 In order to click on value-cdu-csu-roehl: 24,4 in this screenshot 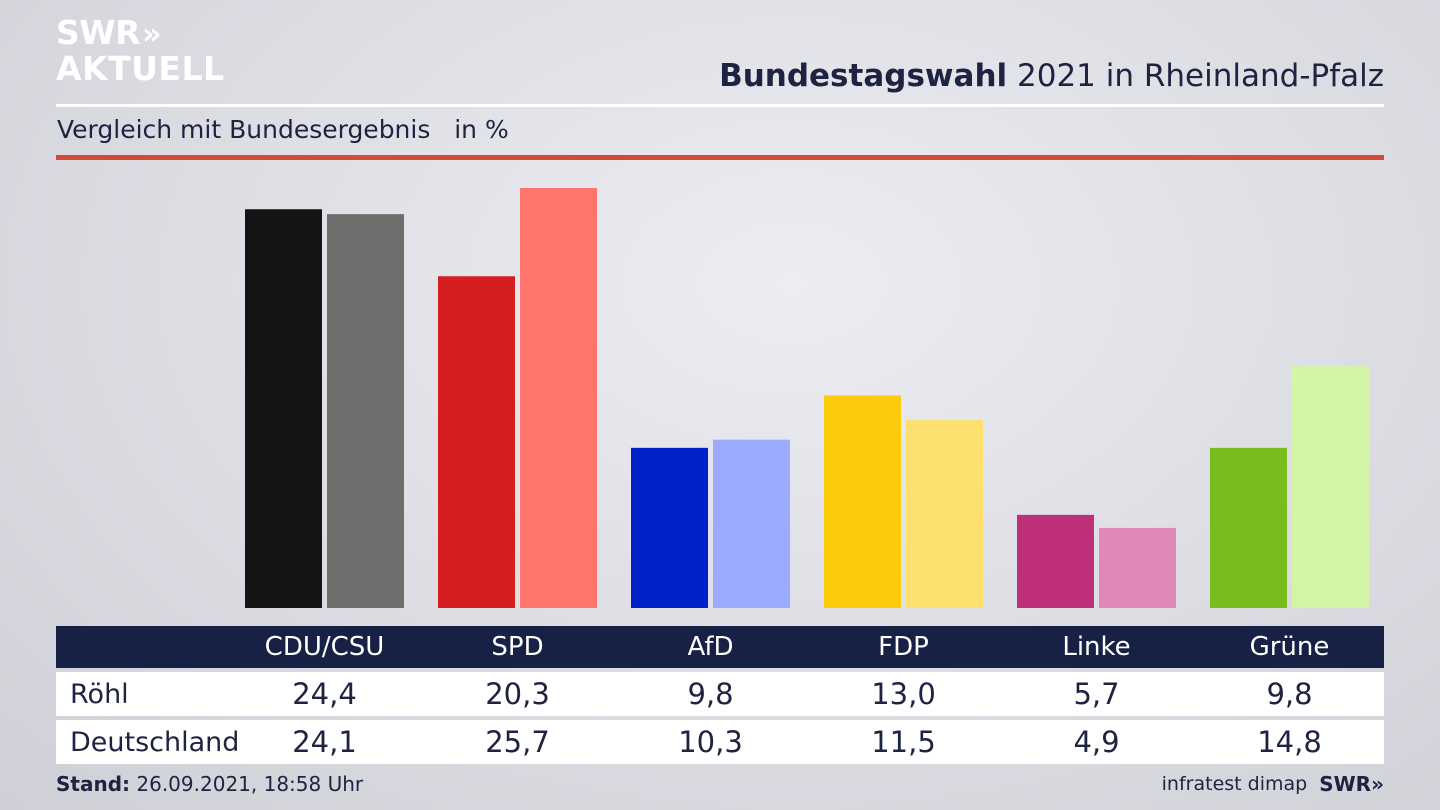, I will do `click(324, 694)`.